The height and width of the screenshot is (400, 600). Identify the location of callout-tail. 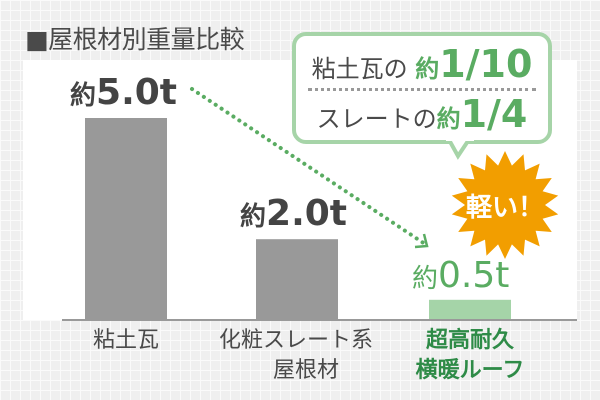
(460, 149).